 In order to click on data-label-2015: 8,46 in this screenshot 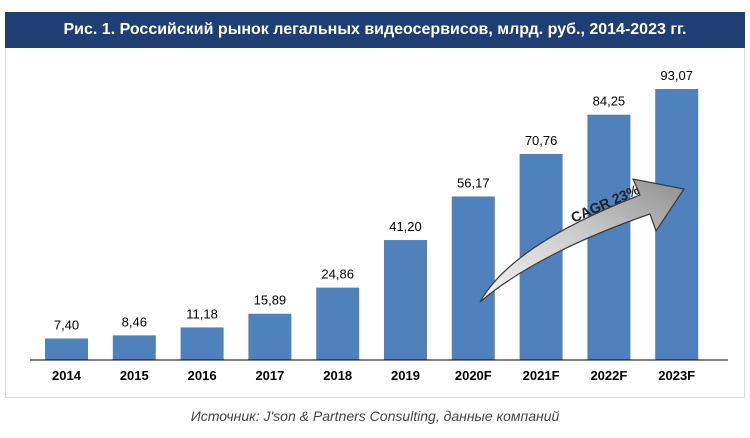, I will do `click(134, 321)`.